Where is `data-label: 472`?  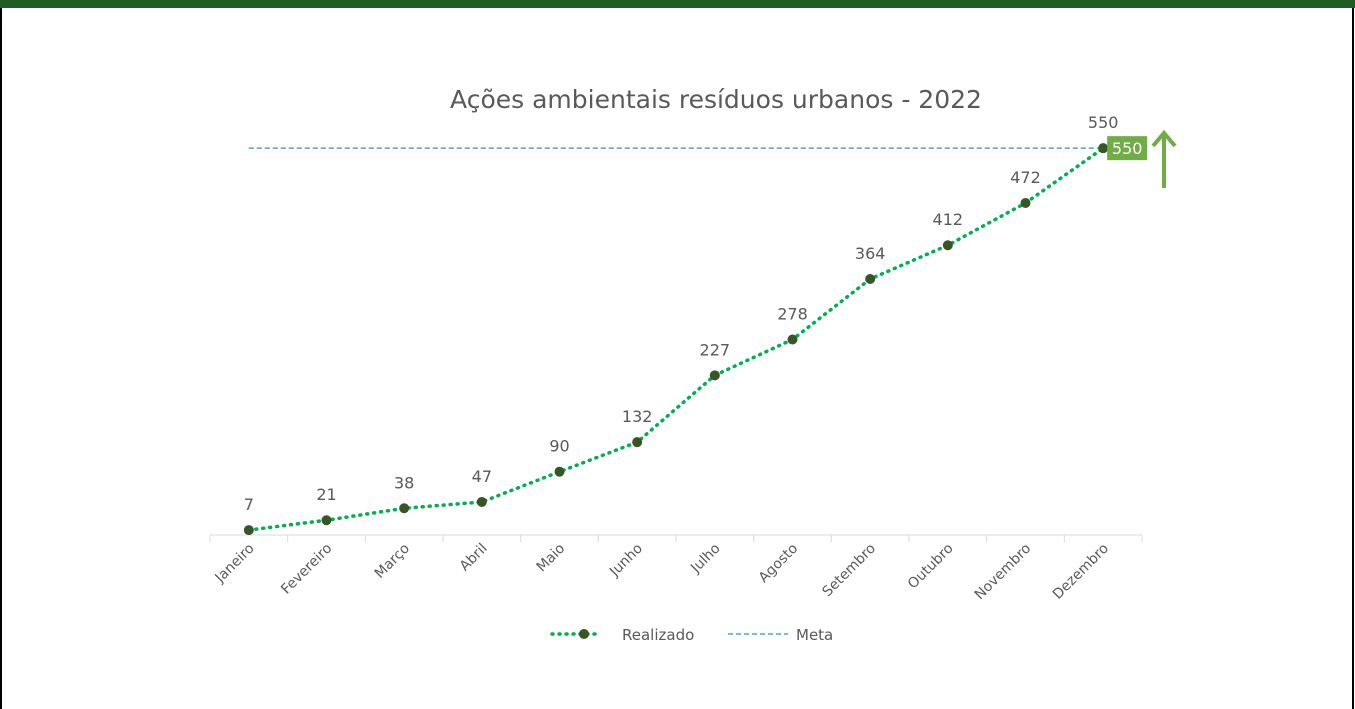 data-label: 472 is located at coordinates (1025, 177).